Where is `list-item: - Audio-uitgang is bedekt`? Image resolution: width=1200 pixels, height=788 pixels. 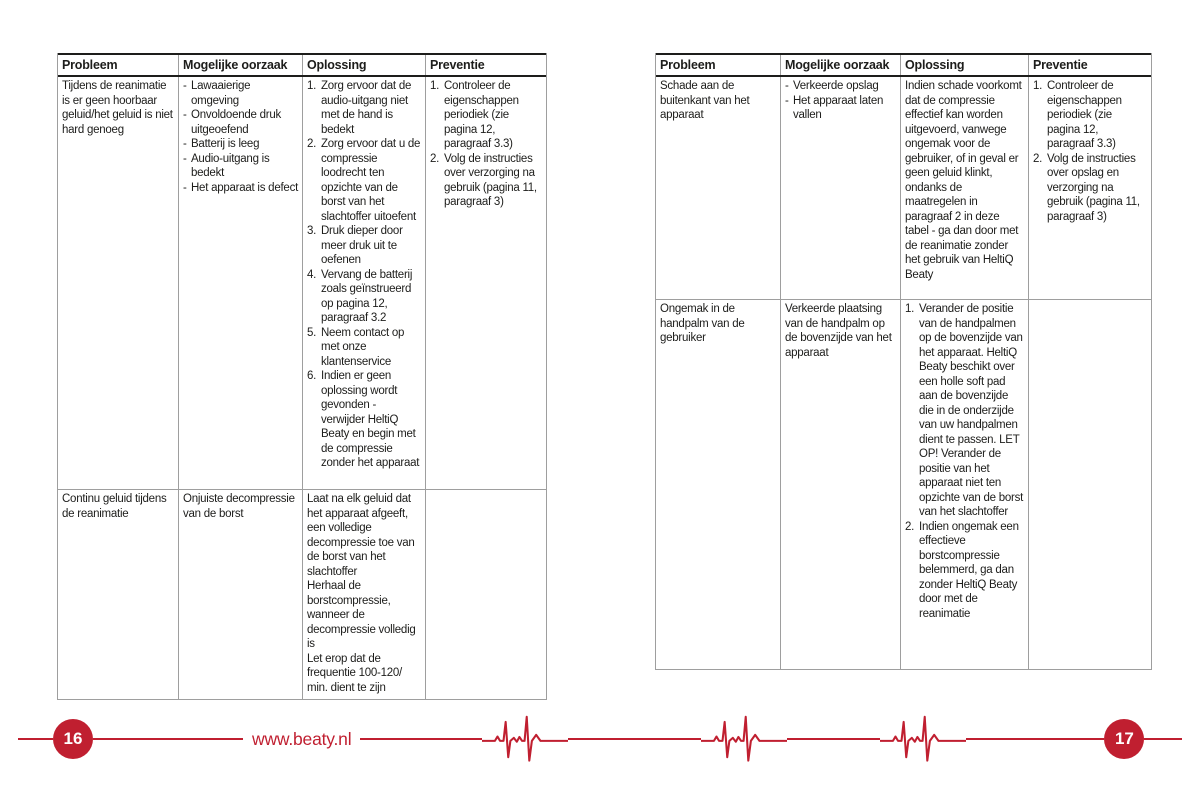
list-item: - Audio-uitgang is bedekt is located at coordinates (226, 166).